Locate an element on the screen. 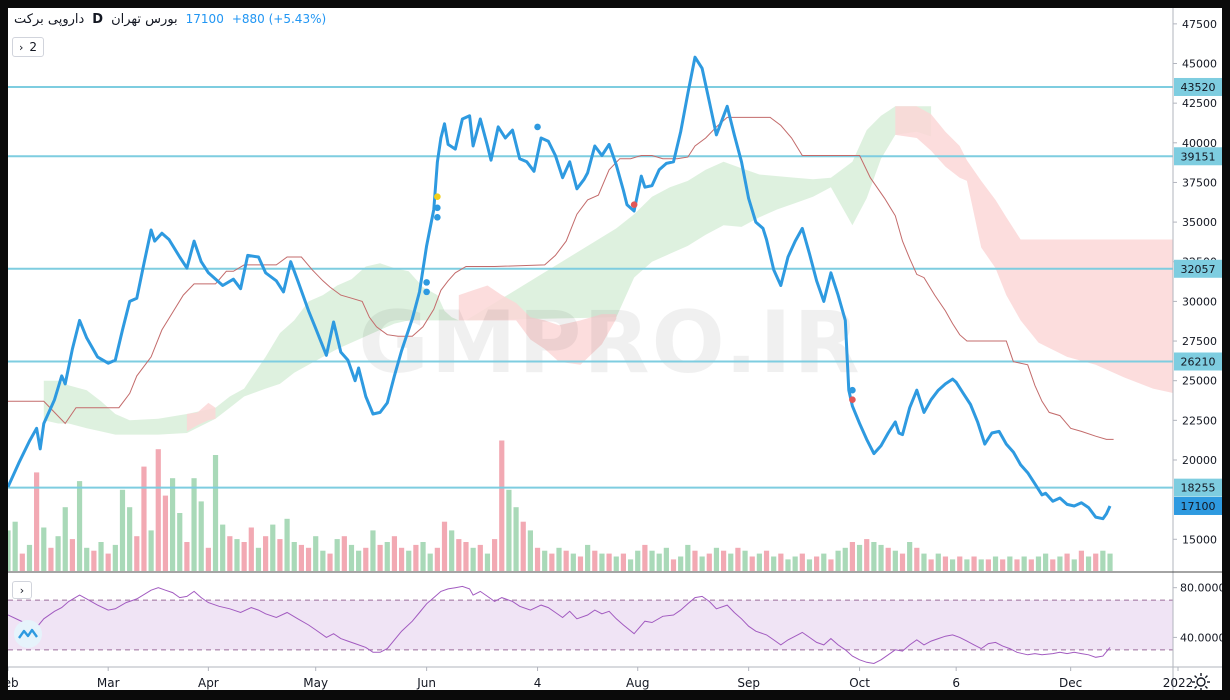 Image resolution: width=1230 pixels, height=700 pixels. tradingview-logo is located at coordinates (28, 634).